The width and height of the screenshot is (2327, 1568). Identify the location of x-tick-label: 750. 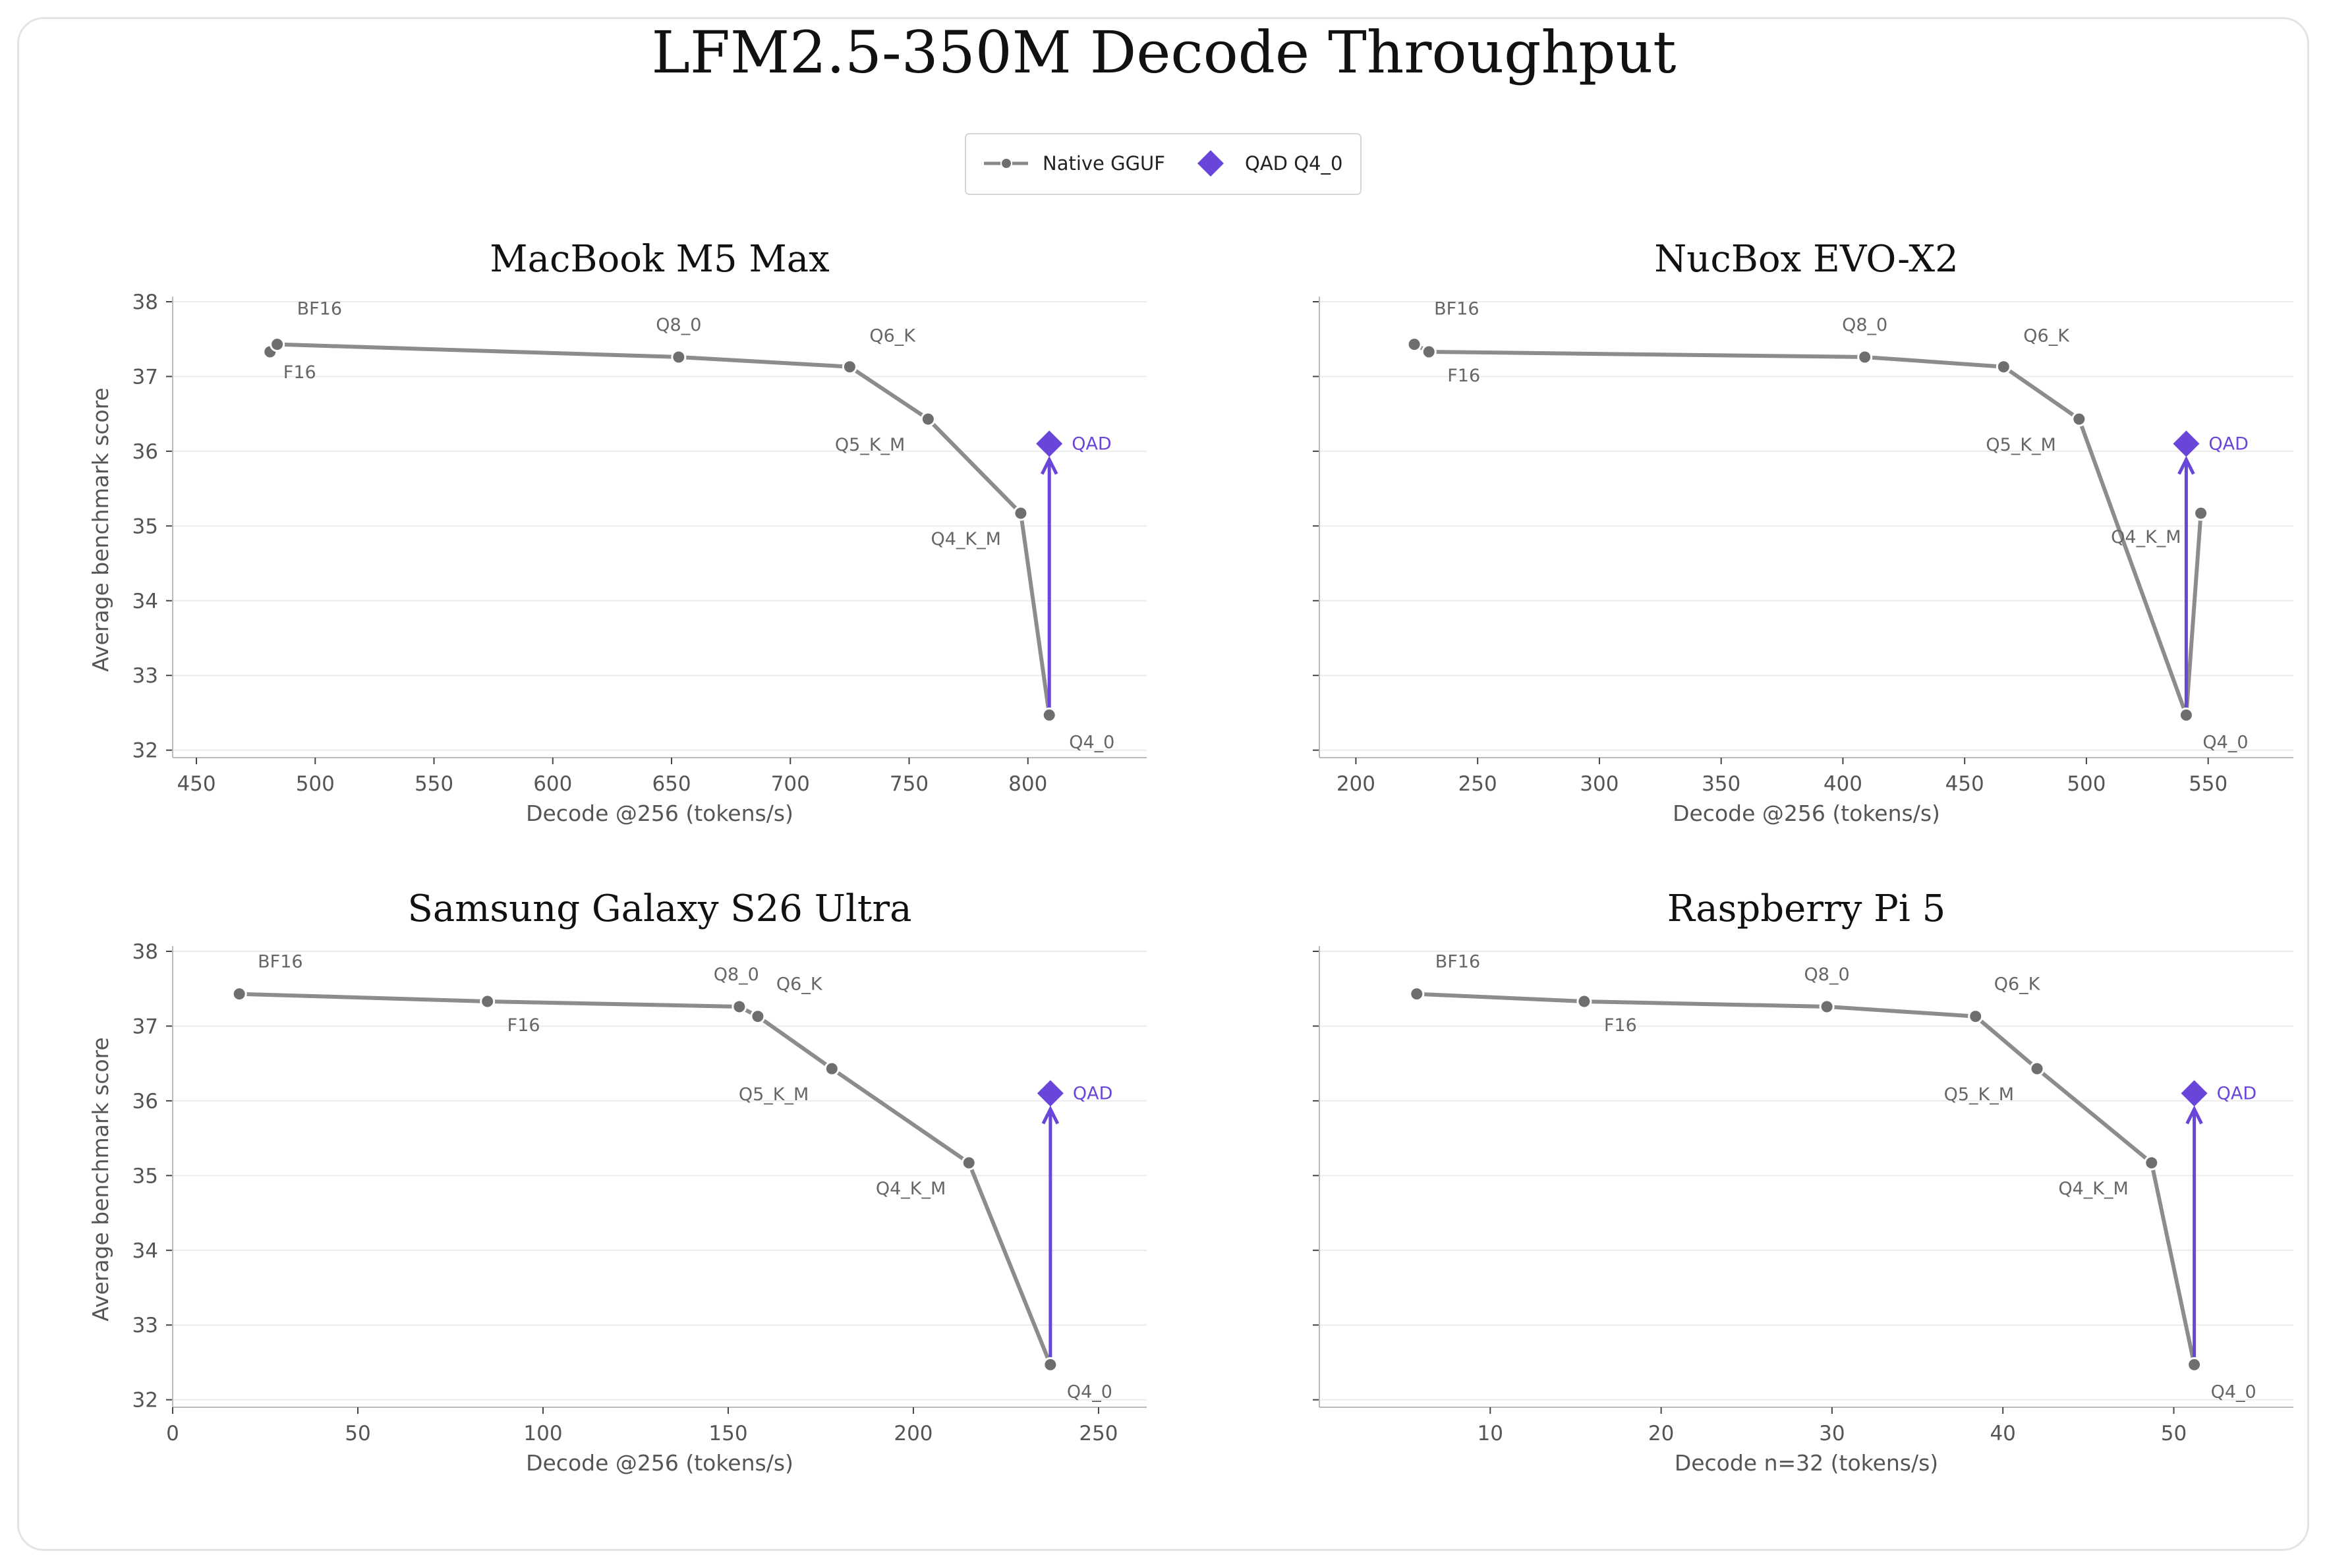
(909, 784).